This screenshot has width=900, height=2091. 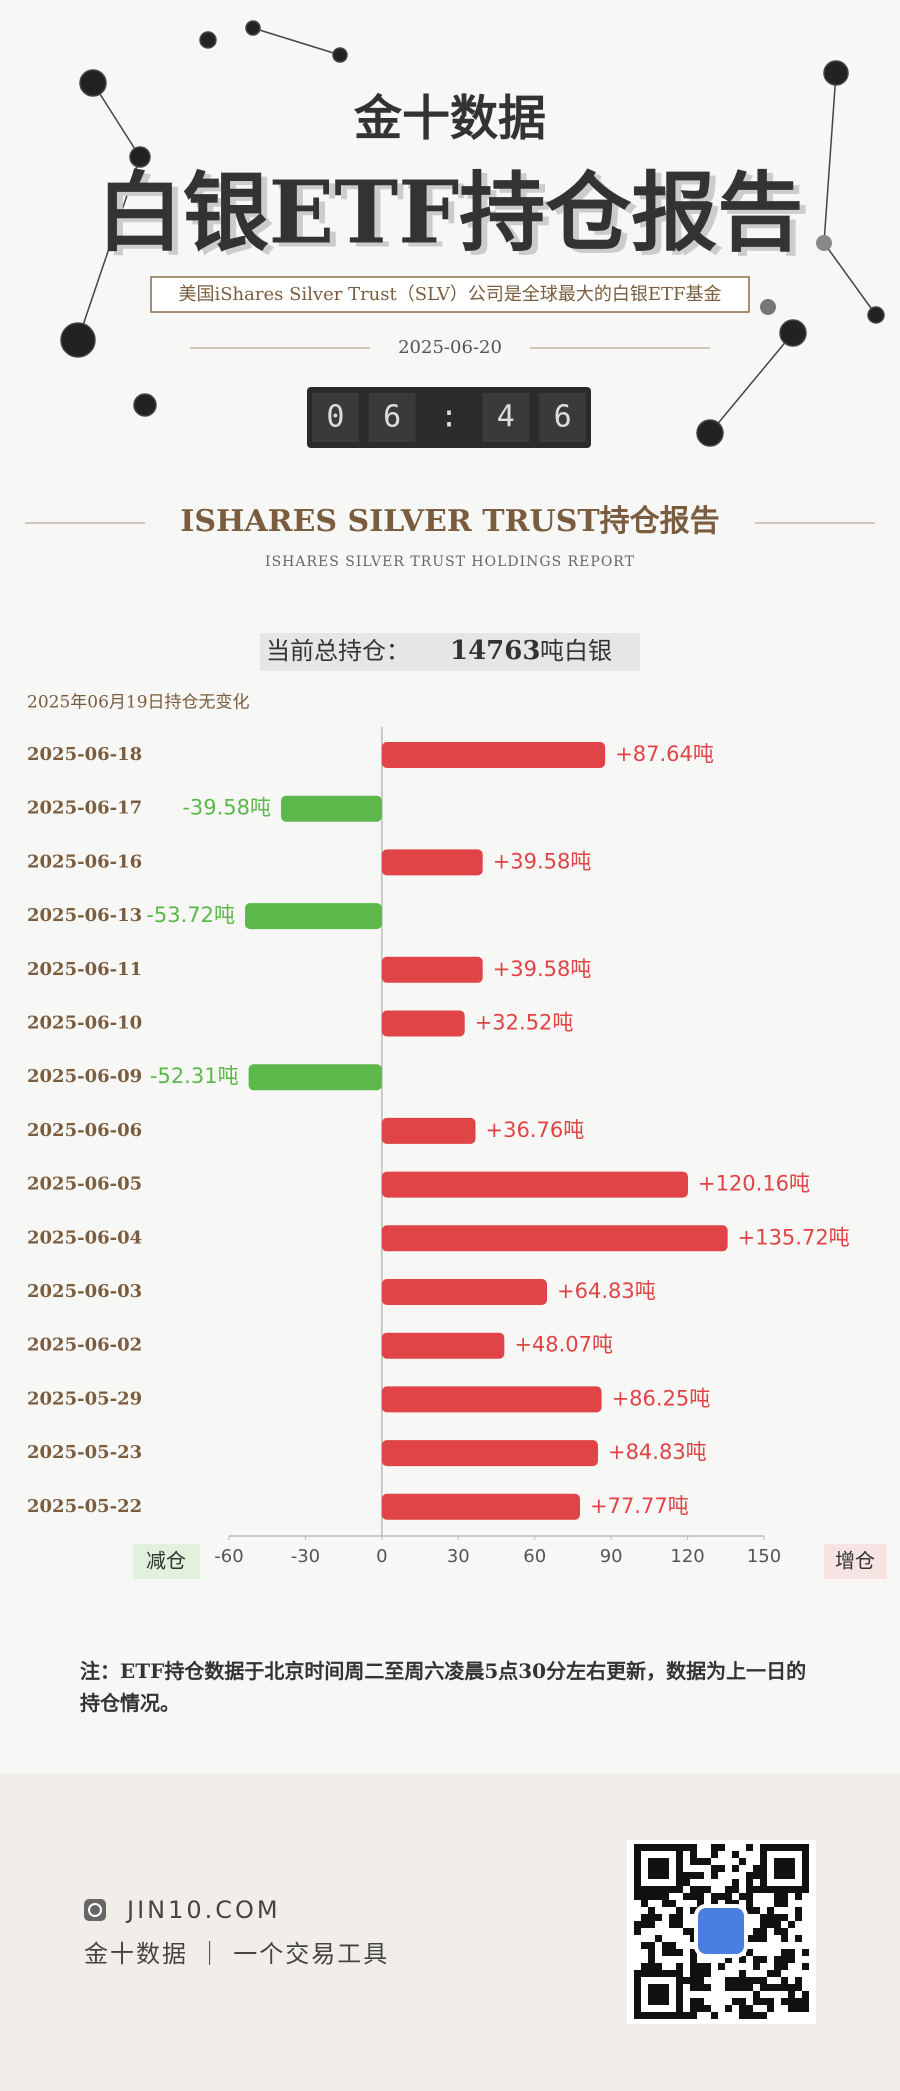 I want to click on countdown: 0 6: 4 6, so click(x=449, y=417).